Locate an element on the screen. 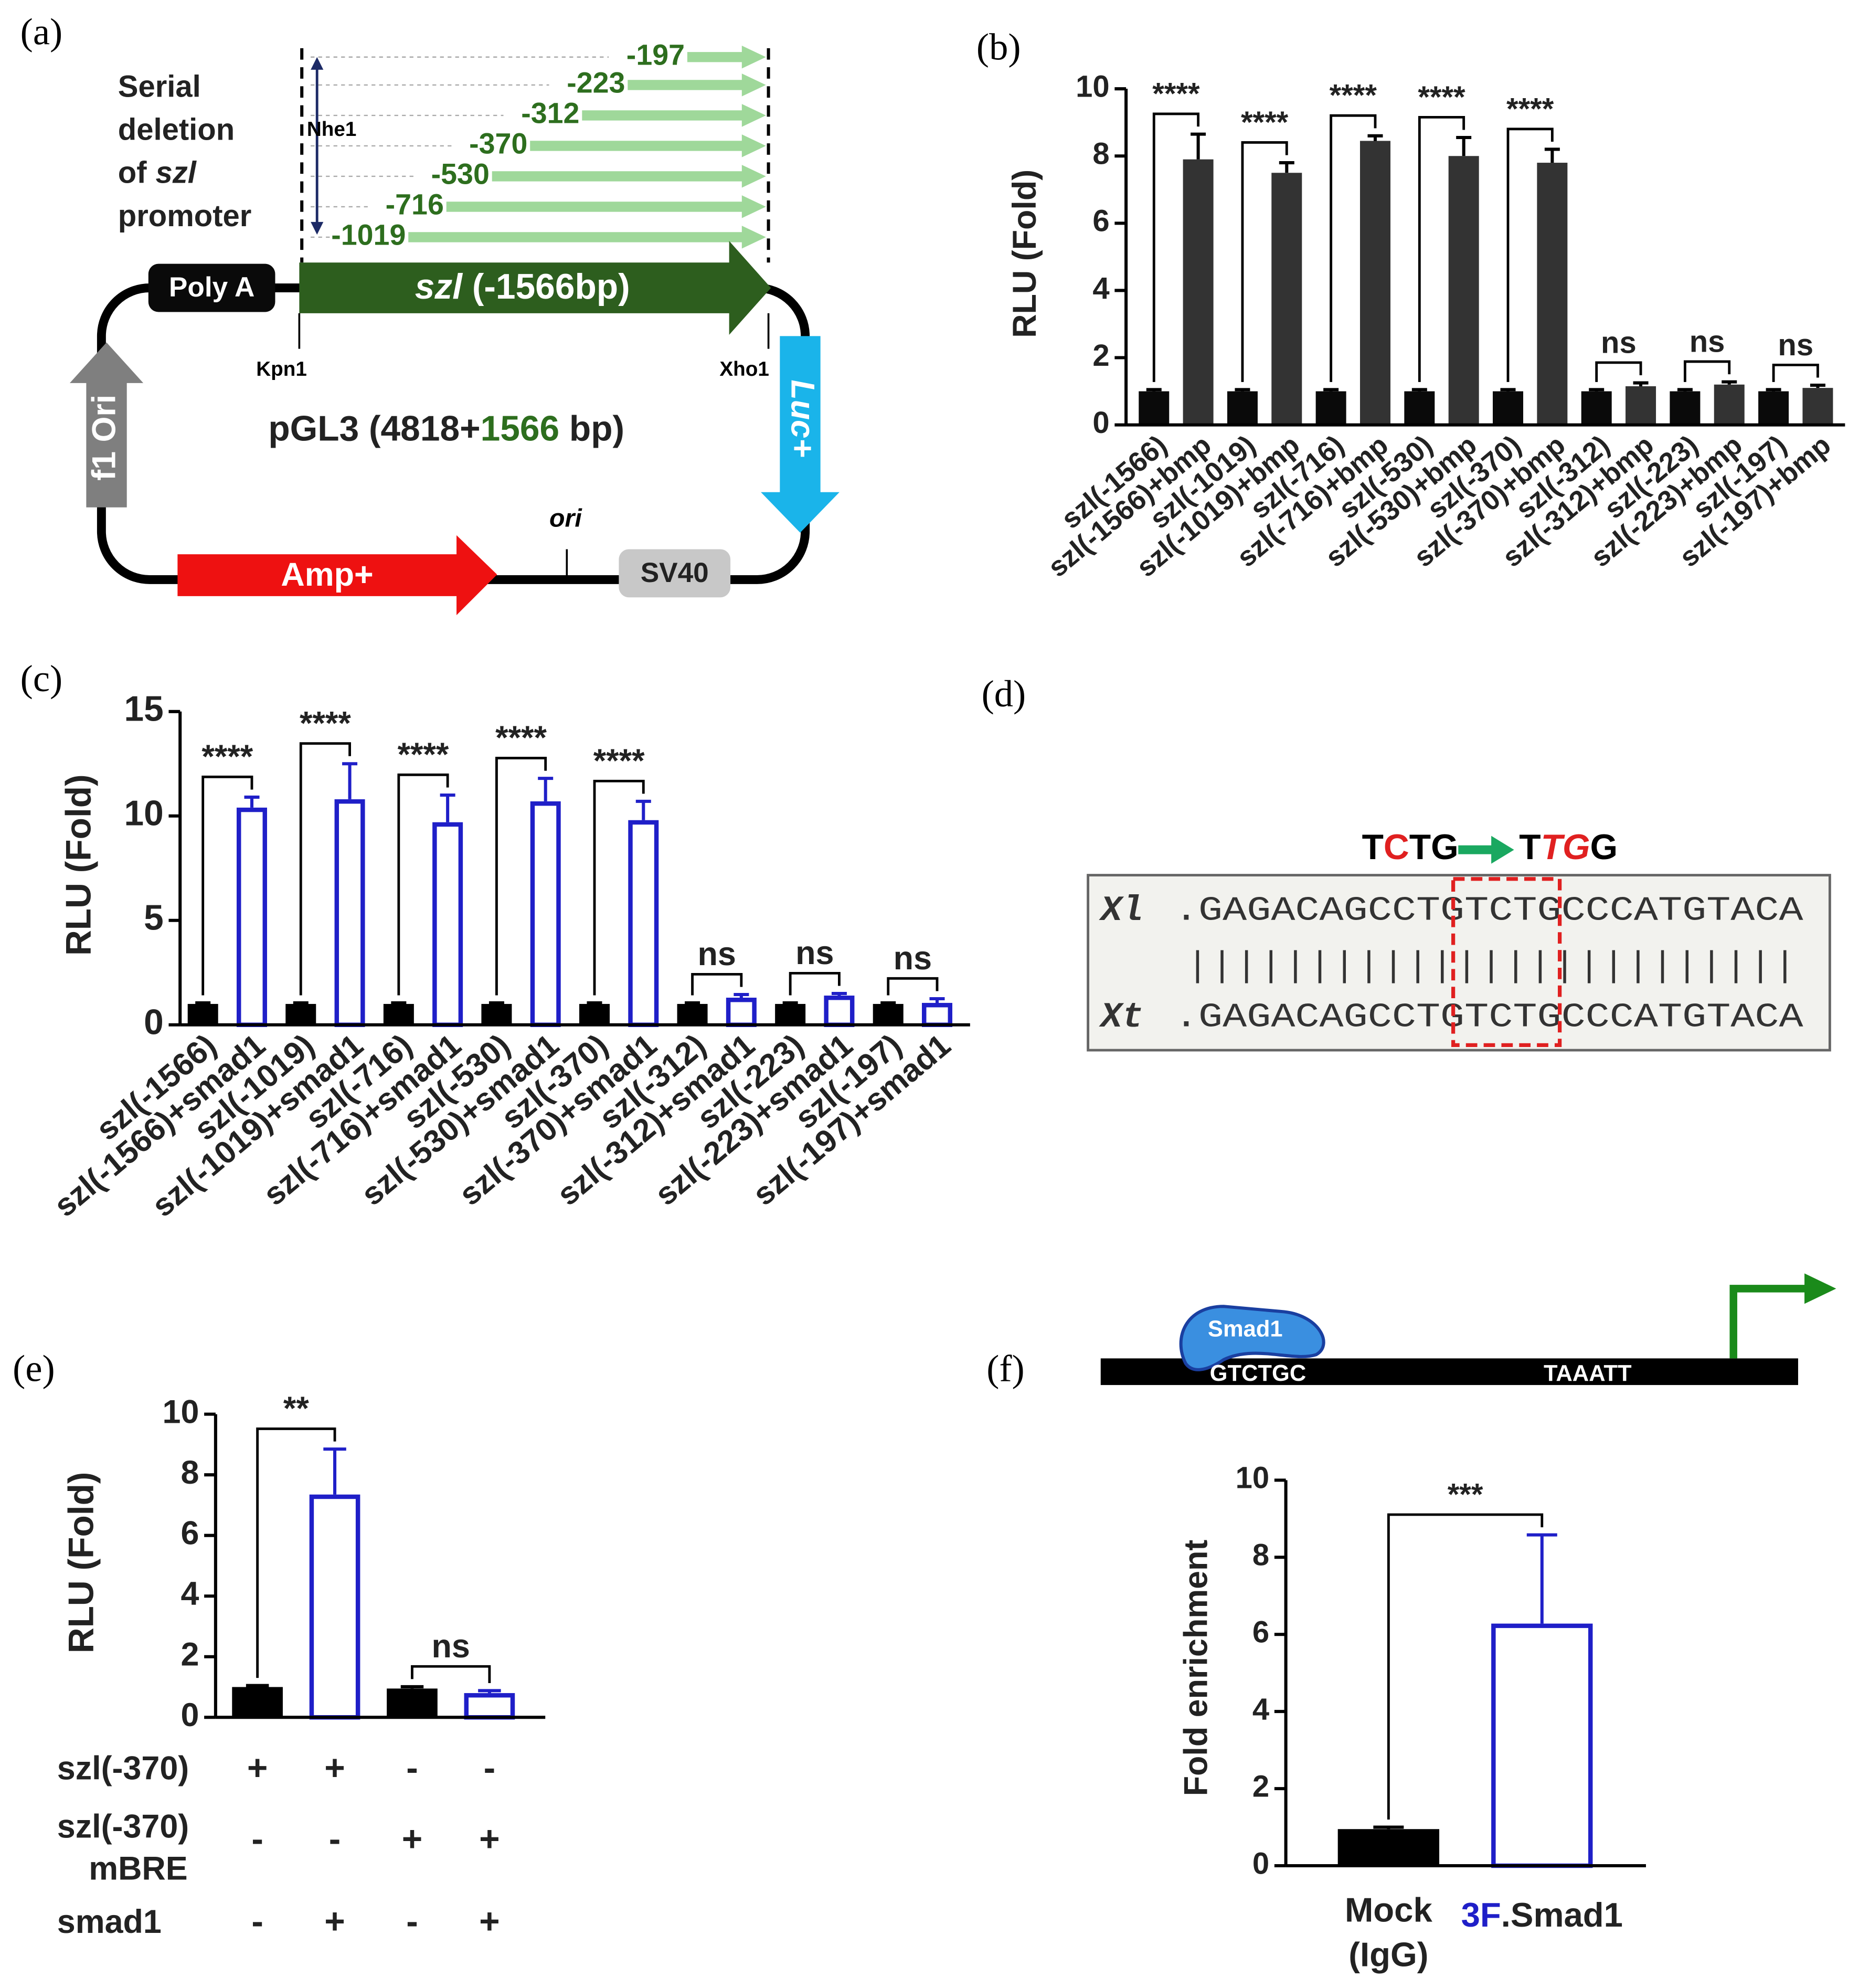 This screenshot has height=1988, width=1859. panel-label: (e) is located at coordinates (34, 1368).